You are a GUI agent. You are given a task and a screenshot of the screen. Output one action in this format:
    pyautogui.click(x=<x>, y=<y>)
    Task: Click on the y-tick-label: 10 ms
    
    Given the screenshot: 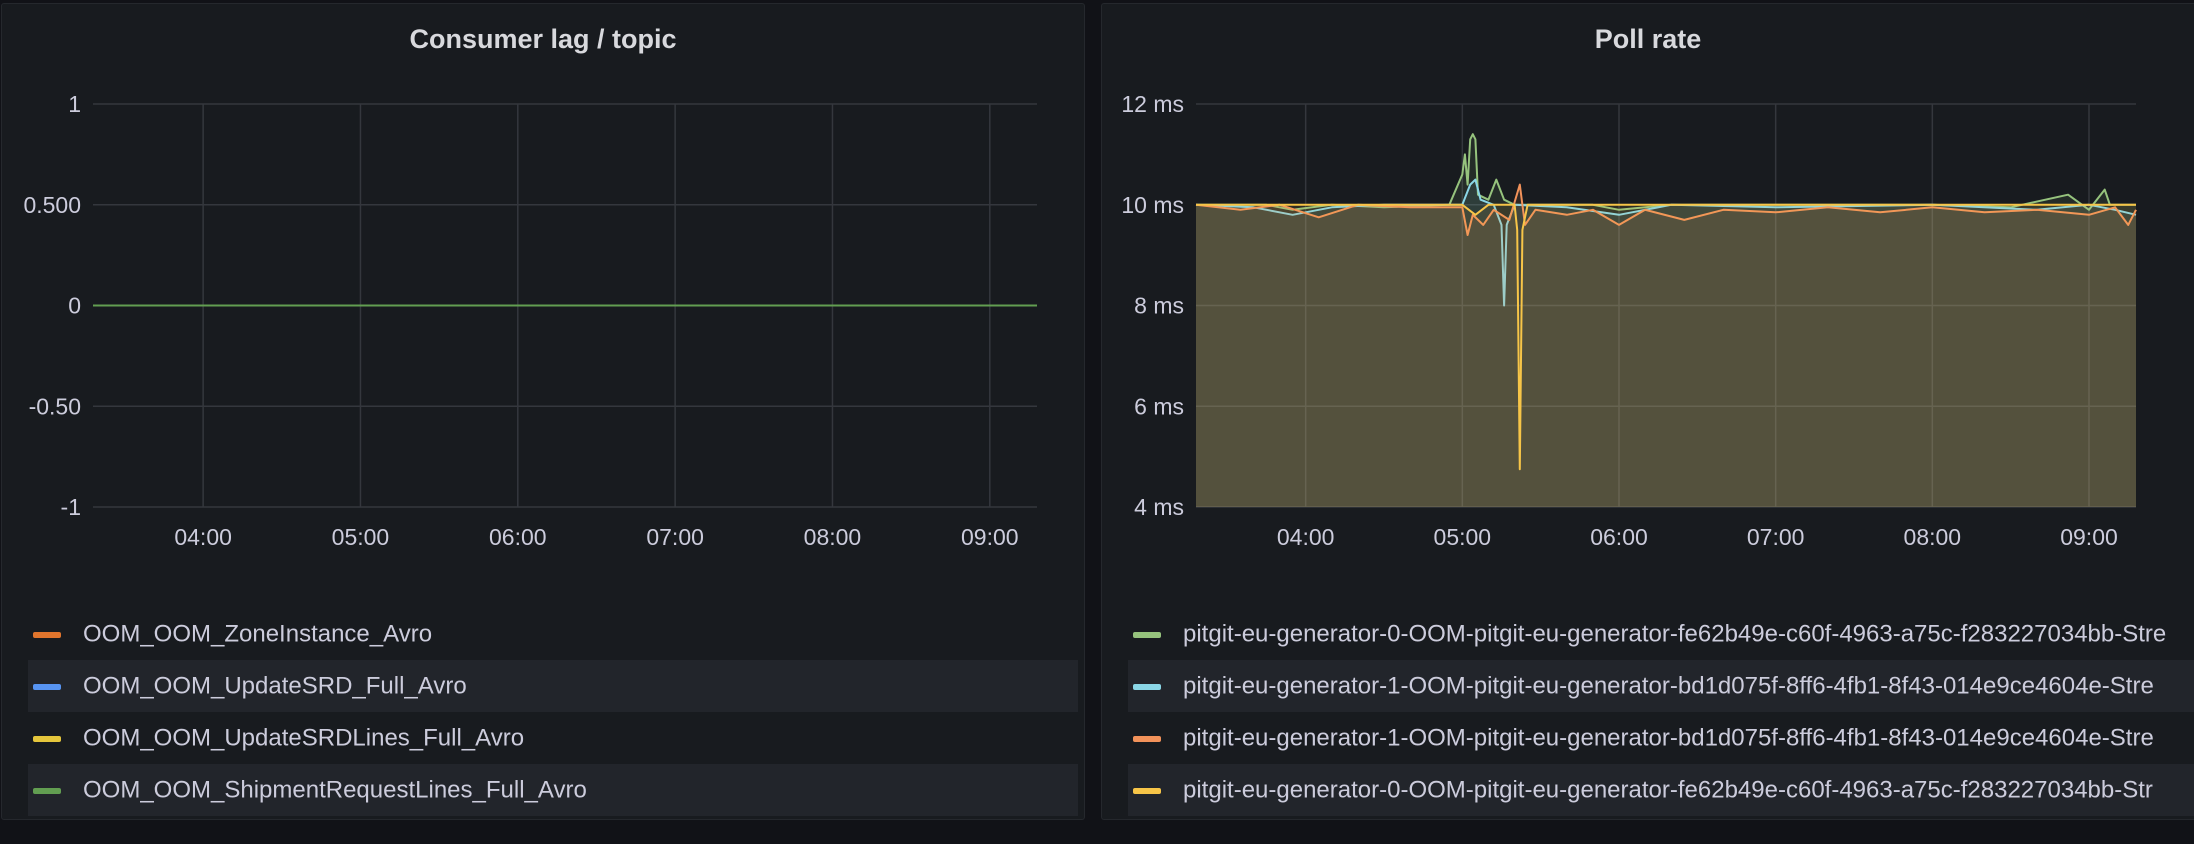 What is the action you would take?
    pyautogui.click(x=1152, y=205)
    